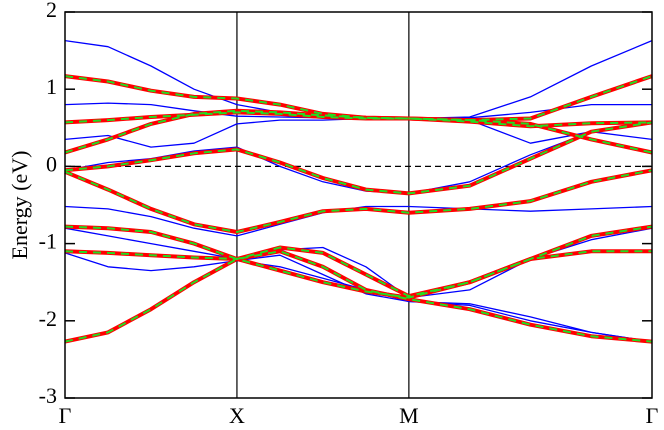 The image size is (664, 430). What do you see at coordinates (51, 163) in the screenshot?
I see `y-tick-label: 0` at bounding box center [51, 163].